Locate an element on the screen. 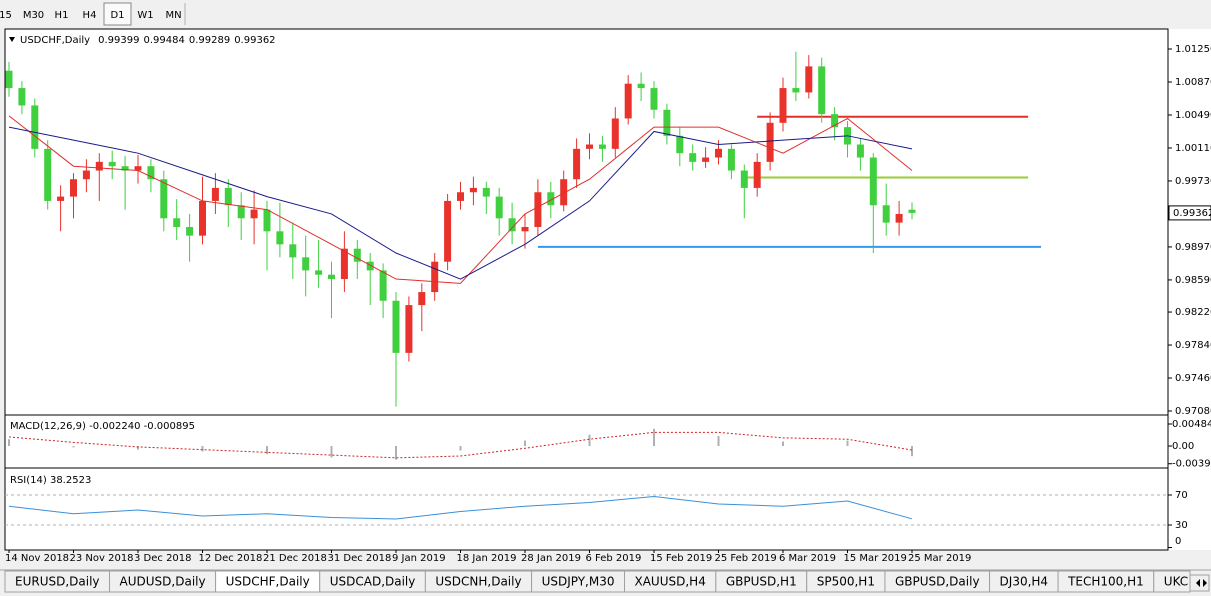  tab: GBPUSD,H1 is located at coordinates (761, 581).